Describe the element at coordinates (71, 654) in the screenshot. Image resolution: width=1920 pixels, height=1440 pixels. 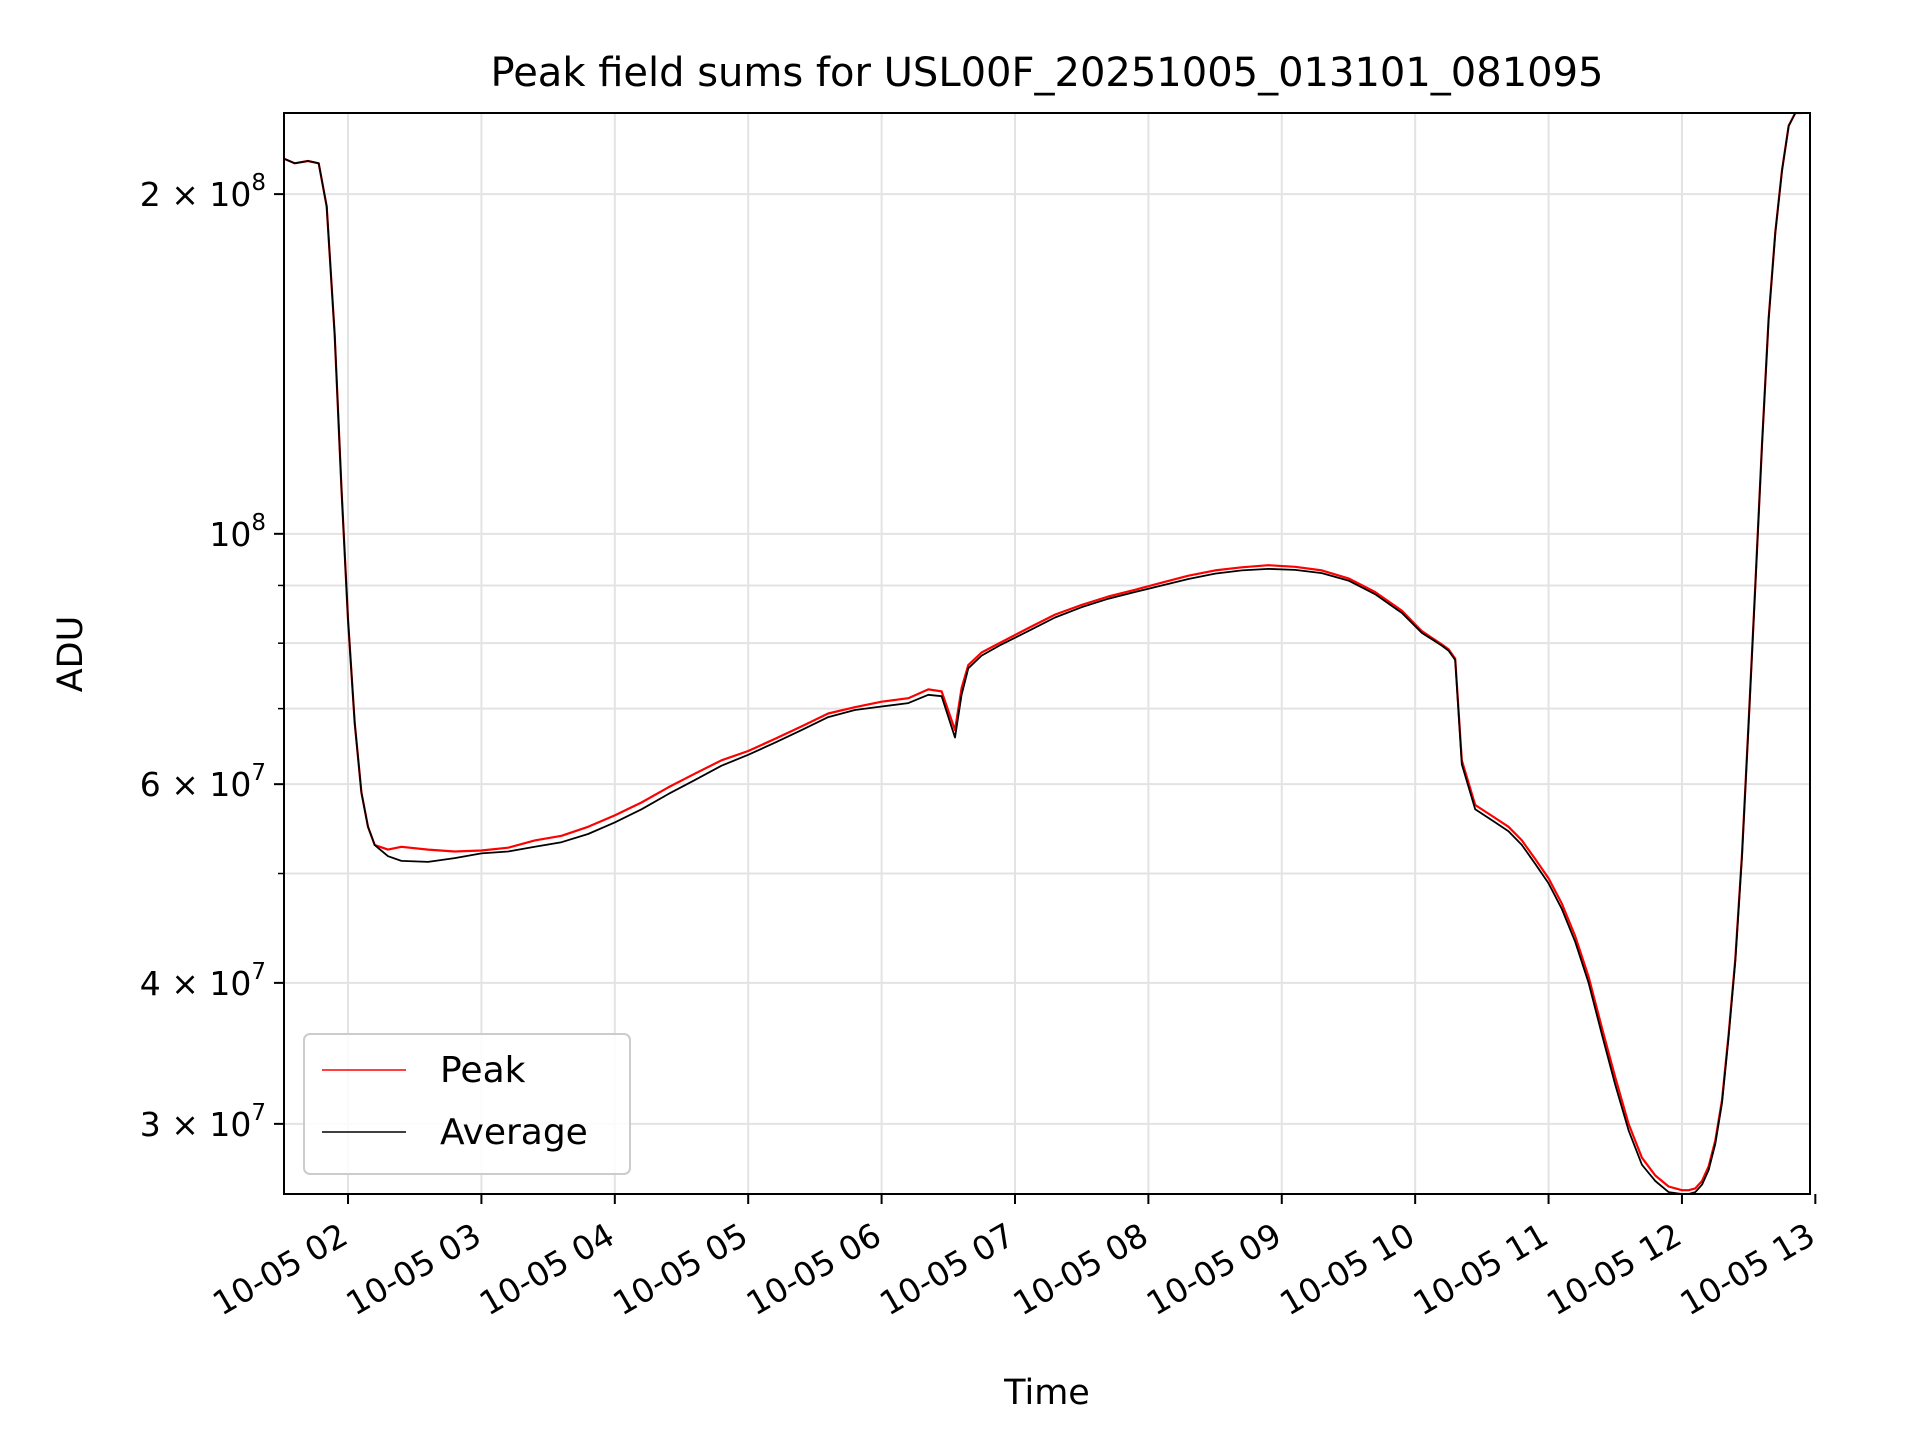
I see `y-axis-label: ADU` at that location.